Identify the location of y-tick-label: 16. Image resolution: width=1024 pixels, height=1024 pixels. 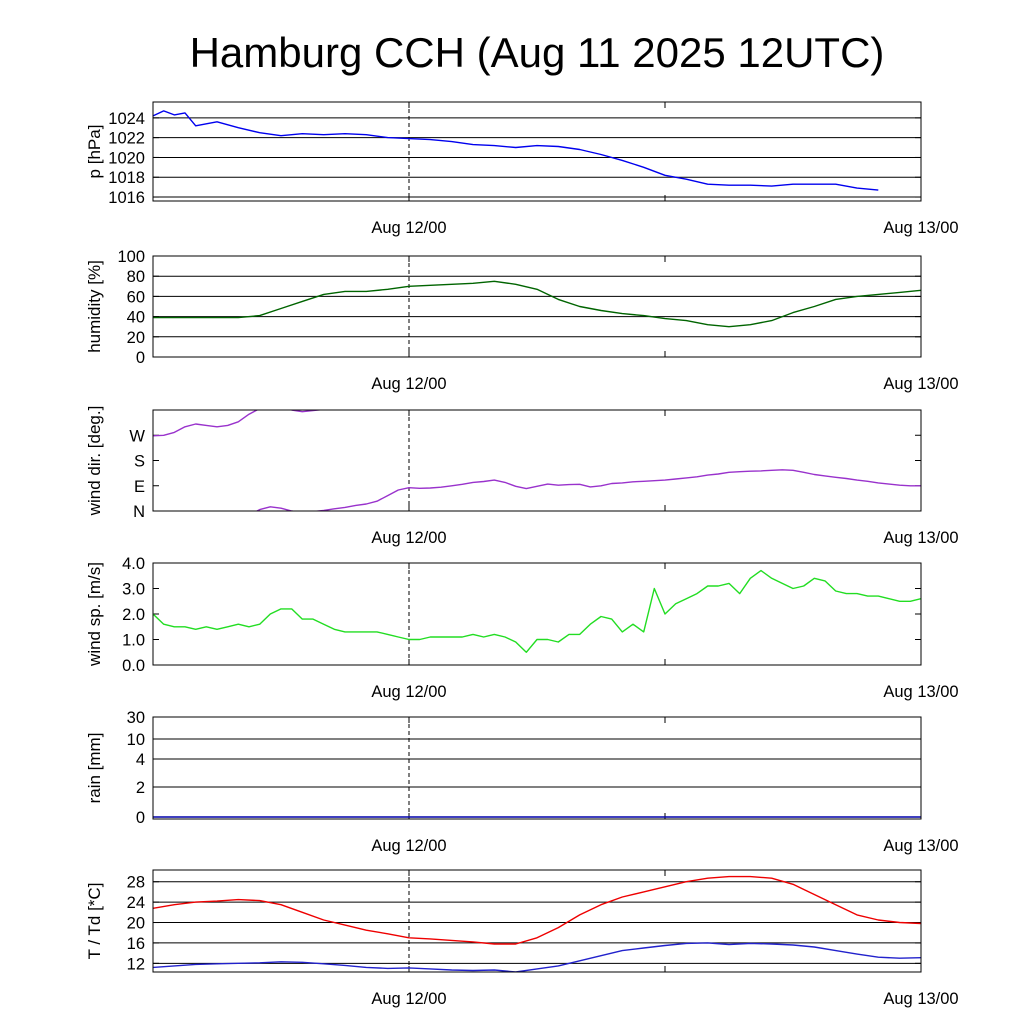
(136, 944).